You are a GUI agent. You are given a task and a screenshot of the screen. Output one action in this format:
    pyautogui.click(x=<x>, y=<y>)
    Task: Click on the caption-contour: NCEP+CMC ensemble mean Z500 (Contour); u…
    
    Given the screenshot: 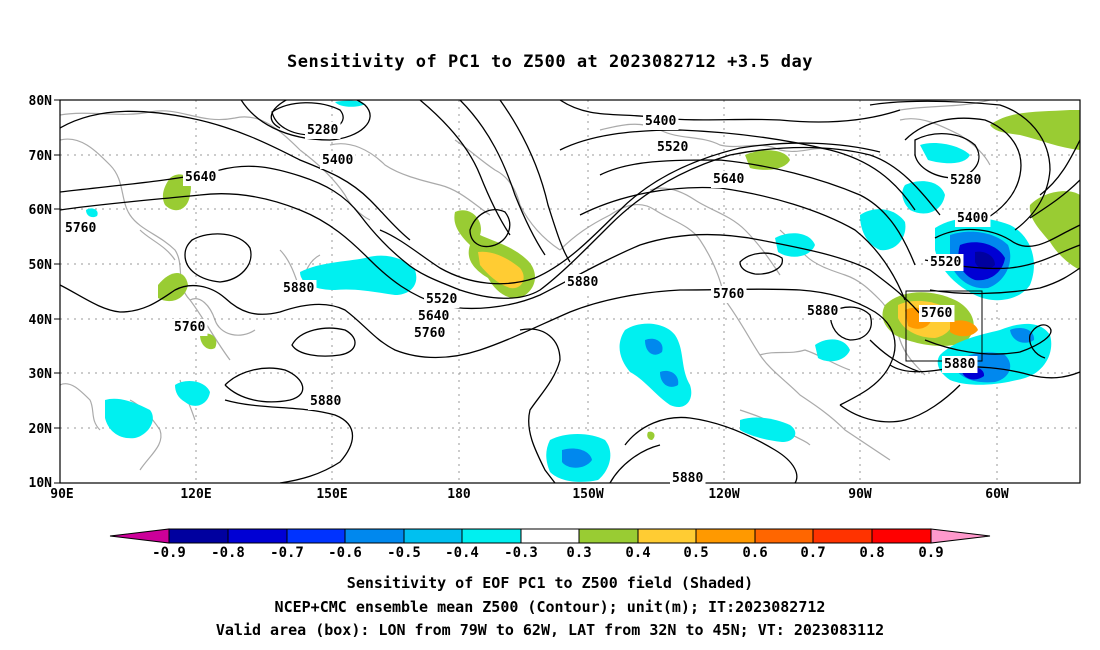 What is the action you would take?
    pyautogui.click(x=550, y=607)
    